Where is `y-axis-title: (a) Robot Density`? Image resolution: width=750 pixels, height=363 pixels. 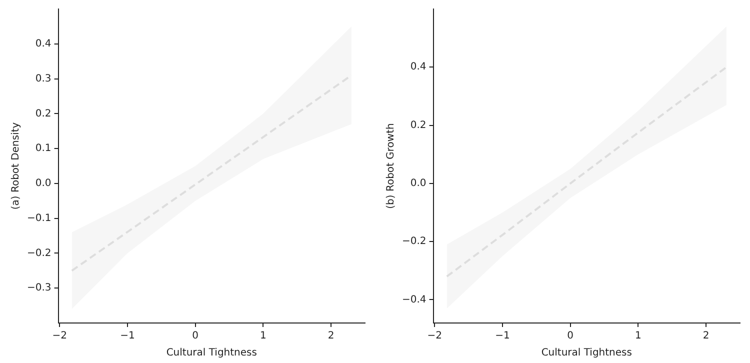 y-axis-title: (a) Robot Density is located at coordinates (16, 166).